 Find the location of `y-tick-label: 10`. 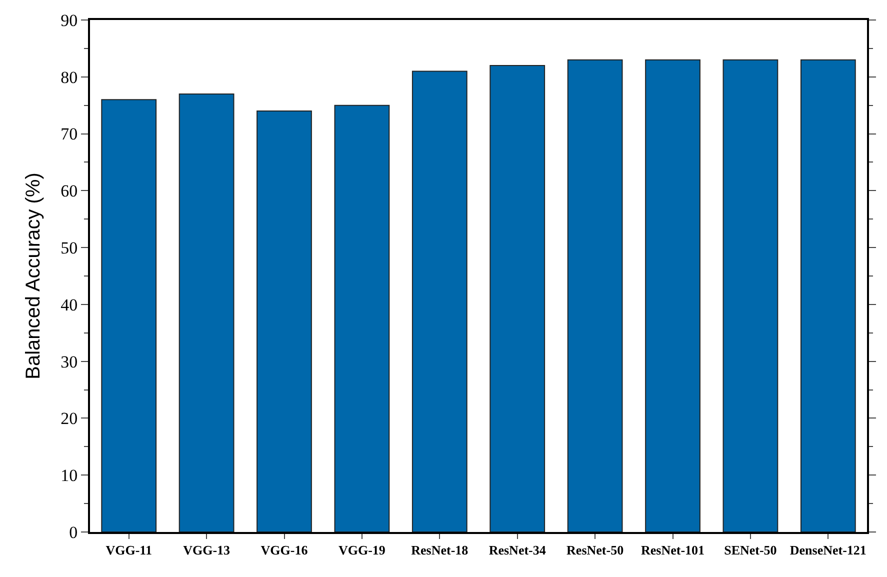

y-tick-label: 10 is located at coordinates (69, 476).